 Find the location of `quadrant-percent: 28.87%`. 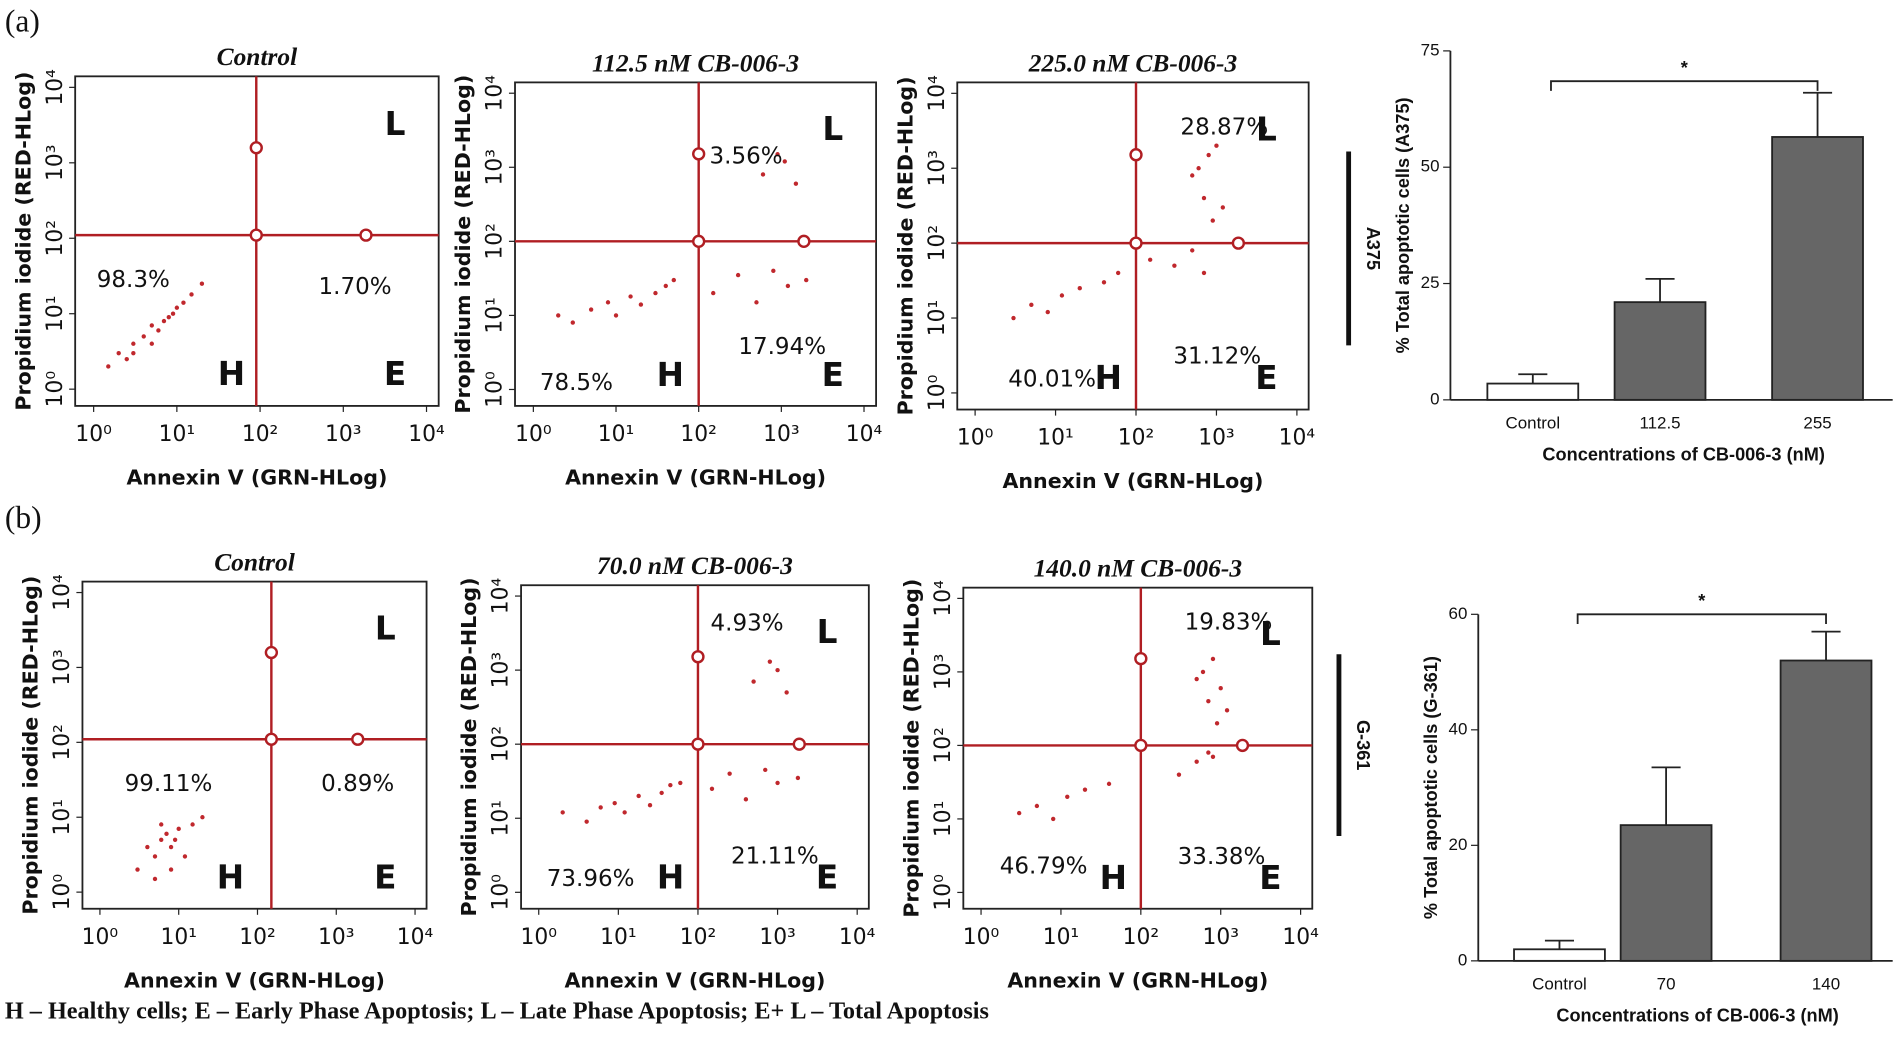

quadrant-percent: 28.87% is located at coordinates (1224, 128).